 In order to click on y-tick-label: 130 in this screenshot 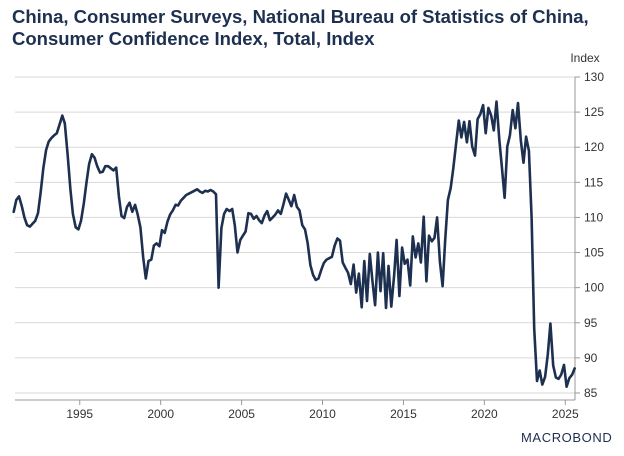, I will do `click(594, 77)`.